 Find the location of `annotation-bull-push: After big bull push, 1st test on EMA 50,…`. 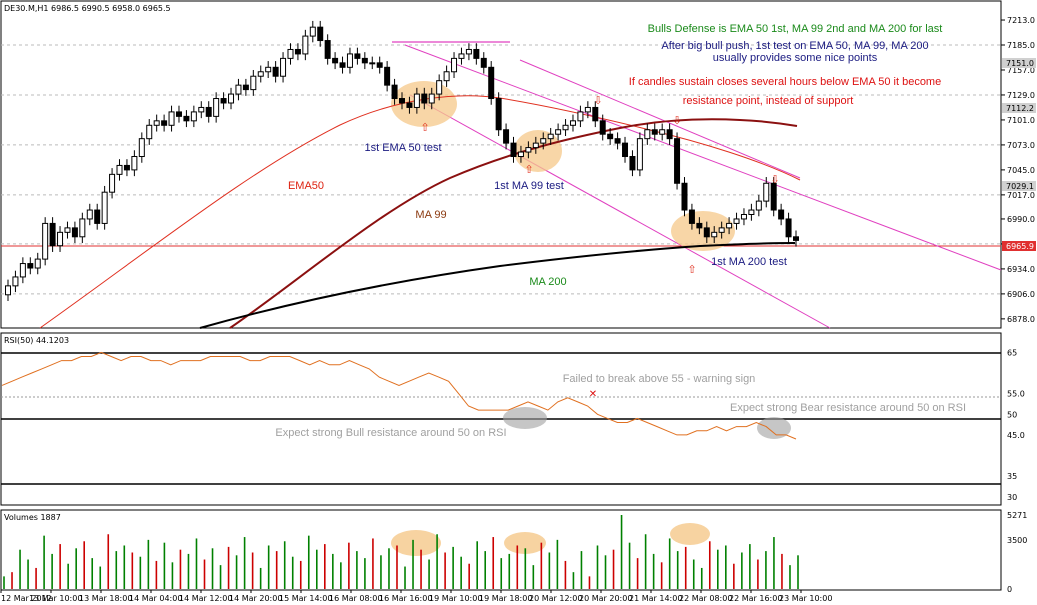

annotation-bull-push: After big bull push, 1st test on EMA 50,… is located at coordinates (794, 46).